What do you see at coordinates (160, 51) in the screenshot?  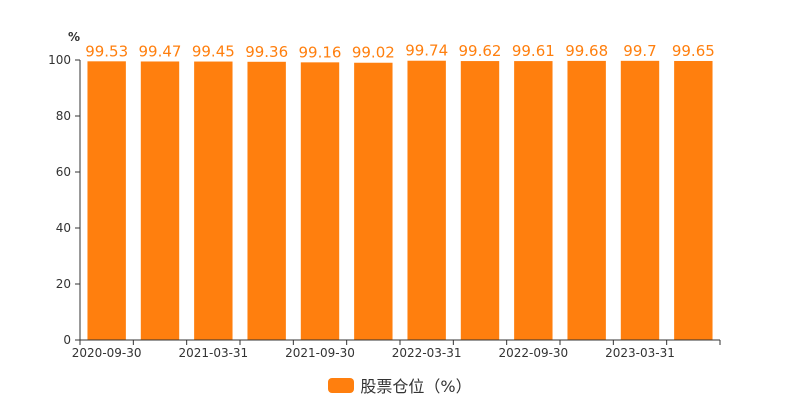 I see `bar-value-label: 99.47` at bounding box center [160, 51].